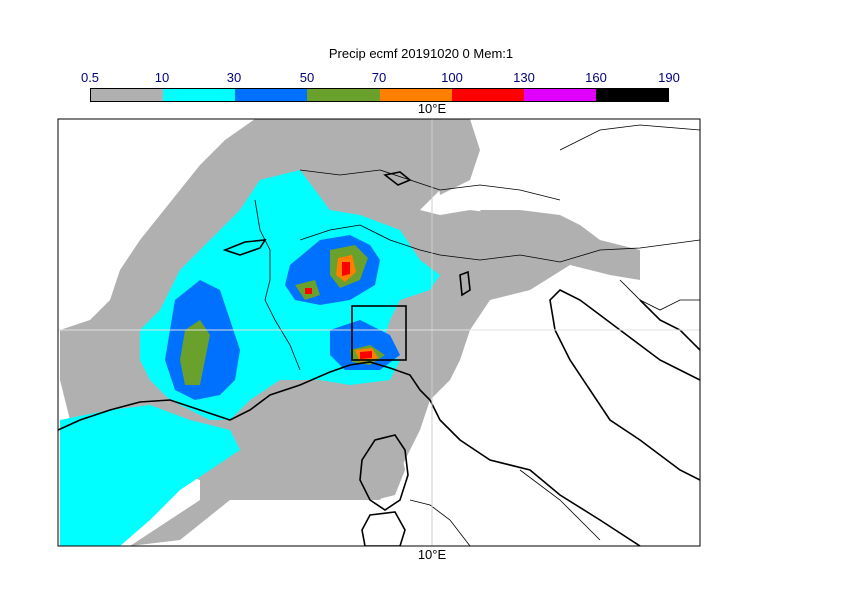 The image size is (842, 596). Describe the element at coordinates (308, 291) in the screenshot. I see `precip-area-red-northwest` at that location.